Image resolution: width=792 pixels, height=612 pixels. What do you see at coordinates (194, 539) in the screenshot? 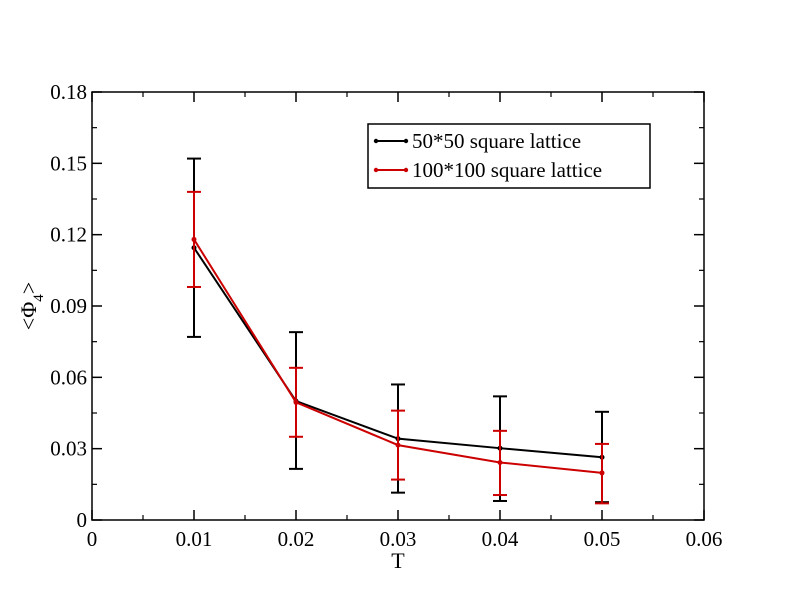
I see `x-tick-label: 0.01` at bounding box center [194, 539].